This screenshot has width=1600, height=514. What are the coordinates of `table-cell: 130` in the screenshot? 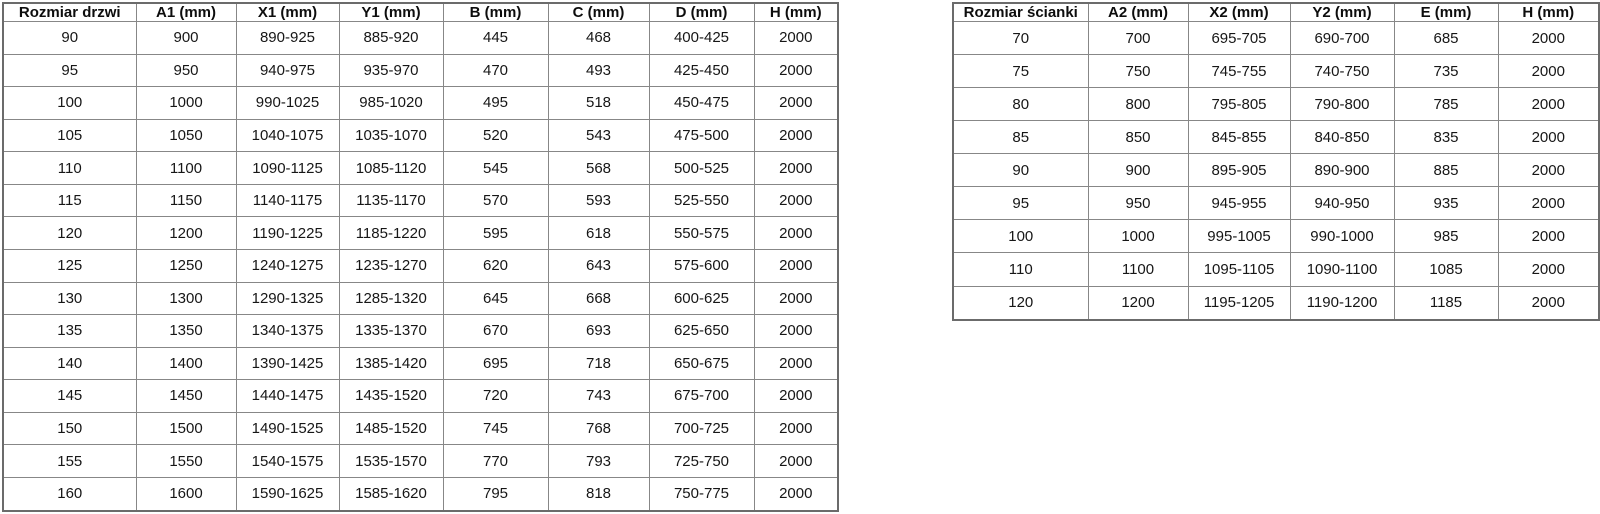 It's located at (69, 298).